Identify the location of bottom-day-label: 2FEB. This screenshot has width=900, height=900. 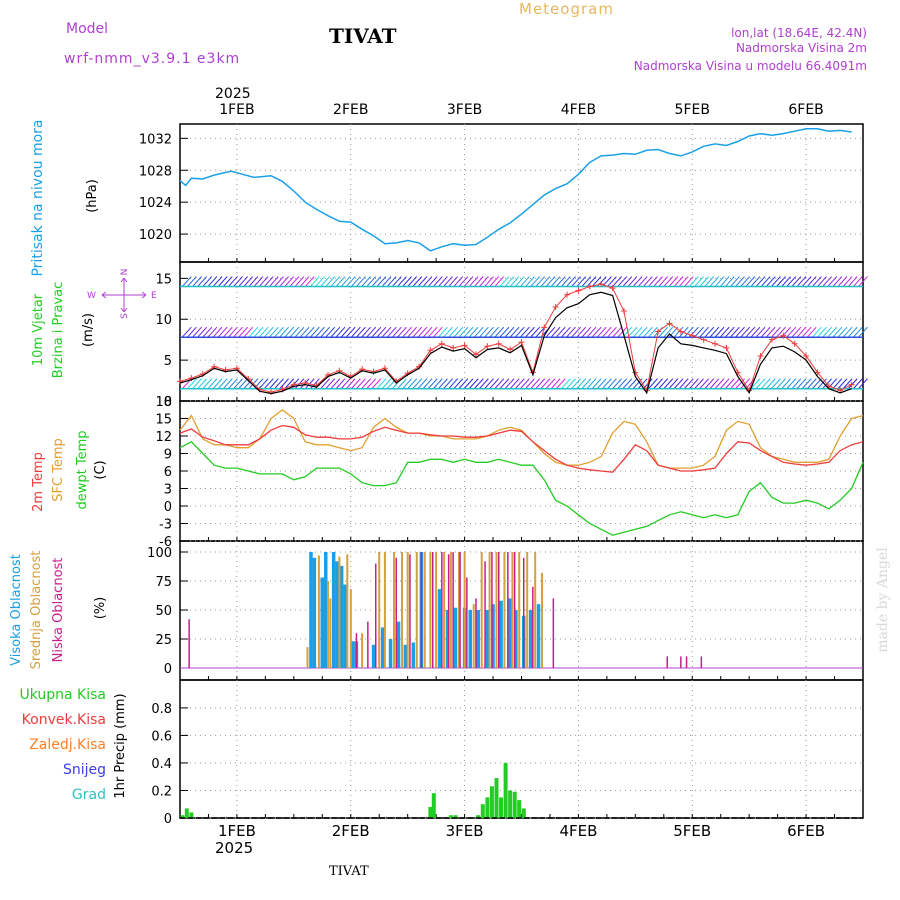
(351, 831).